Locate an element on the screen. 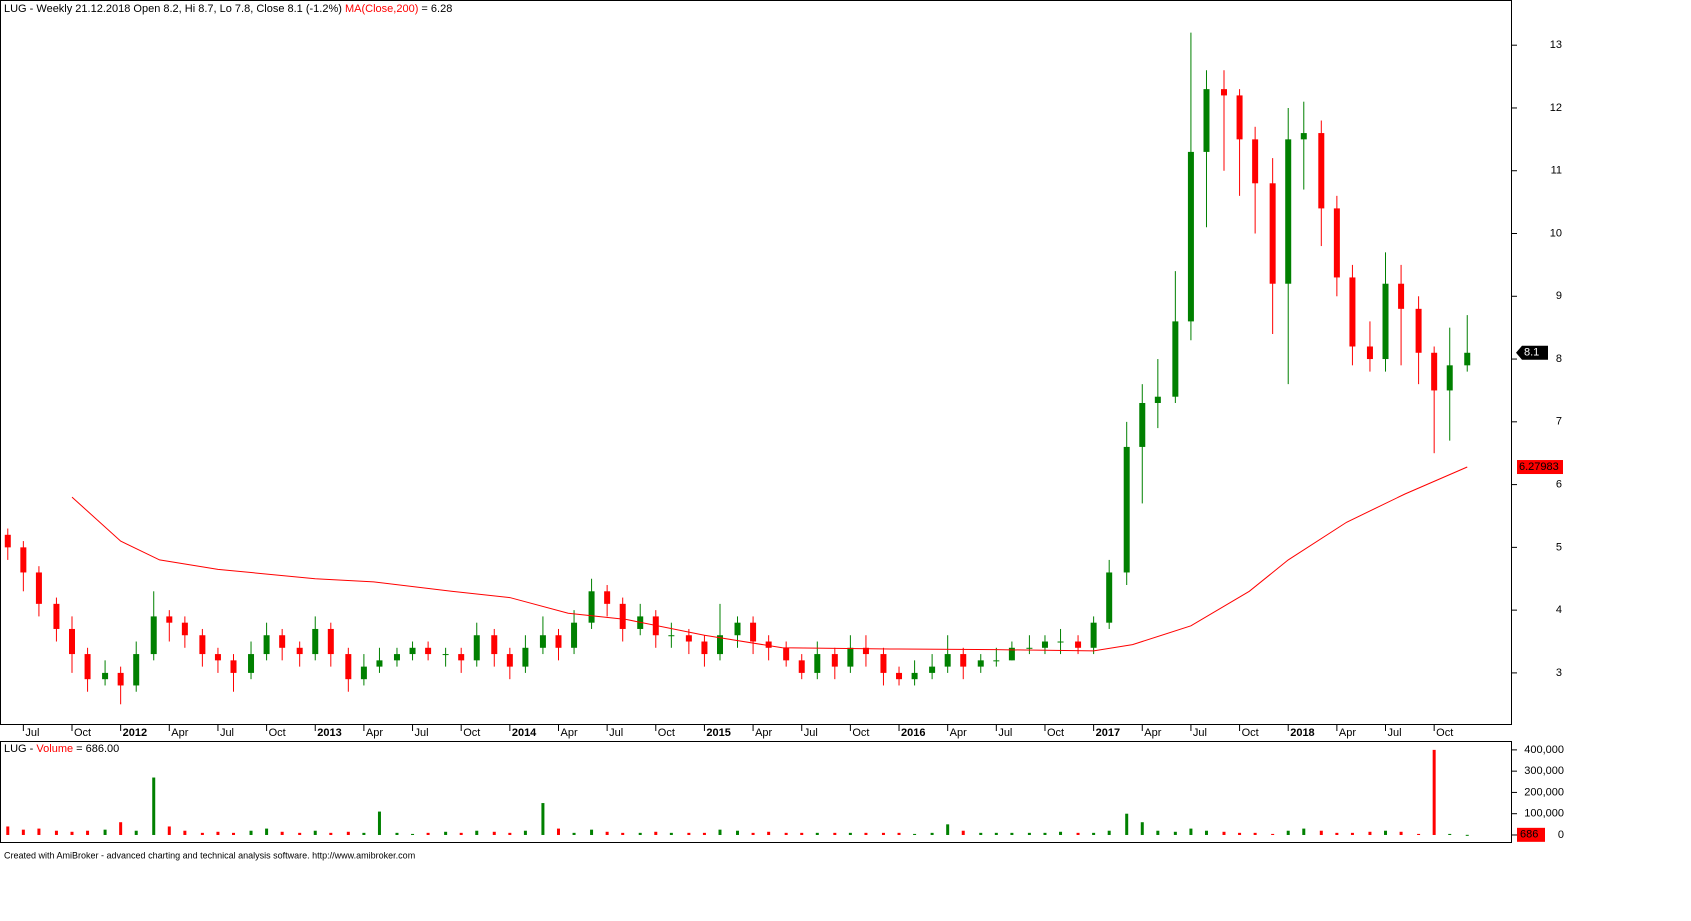  x-tick-label: 2012 is located at coordinates (135, 733).